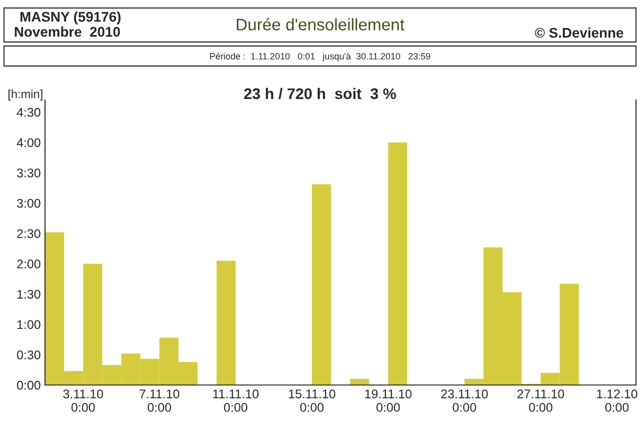 Image resolution: width=640 pixels, height=429 pixels. What do you see at coordinates (28, 112) in the screenshot?
I see `y-tick-label: 4:30` at bounding box center [28, 112].